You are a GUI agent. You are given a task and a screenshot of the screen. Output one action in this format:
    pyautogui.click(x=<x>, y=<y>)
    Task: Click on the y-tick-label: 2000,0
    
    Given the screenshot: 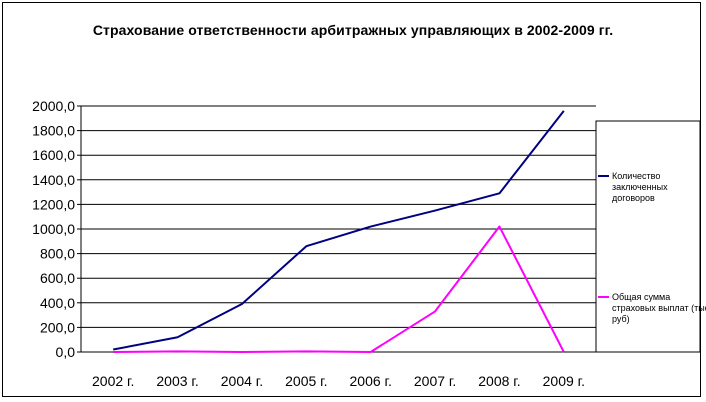 What is the action you would take?
    pyautogui.click(x=53, y=106)
    